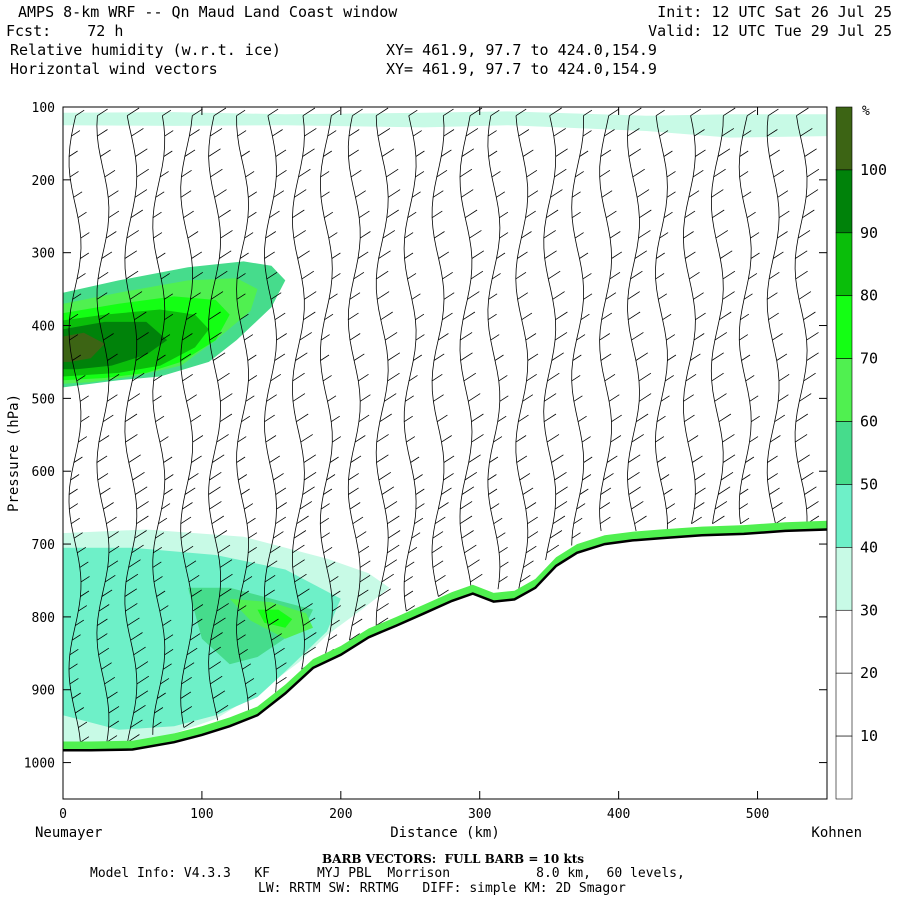  I want to click on colorbar-tick-label: 20, so click(869, 673).